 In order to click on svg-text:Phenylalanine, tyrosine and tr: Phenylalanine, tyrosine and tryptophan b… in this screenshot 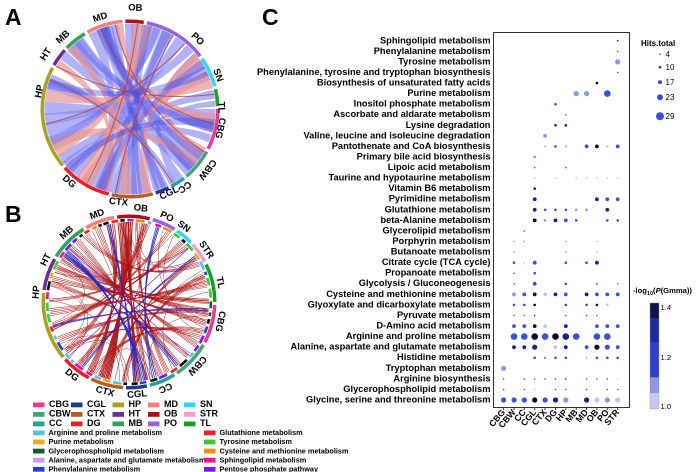, I will do `click(374, 72)`.